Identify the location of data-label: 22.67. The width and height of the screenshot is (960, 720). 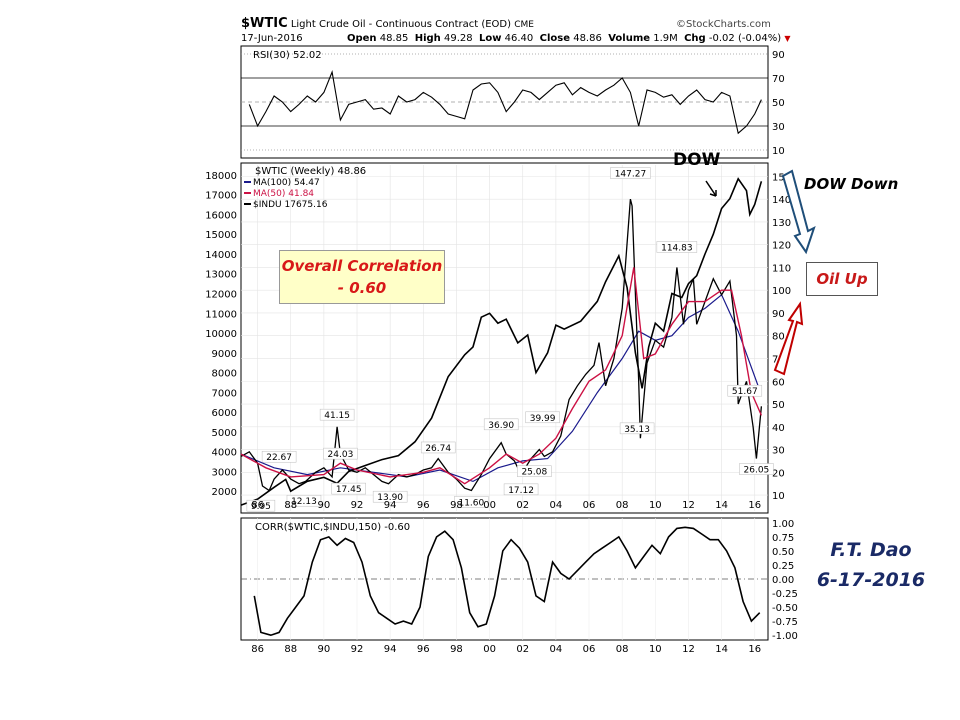
(279, 458).